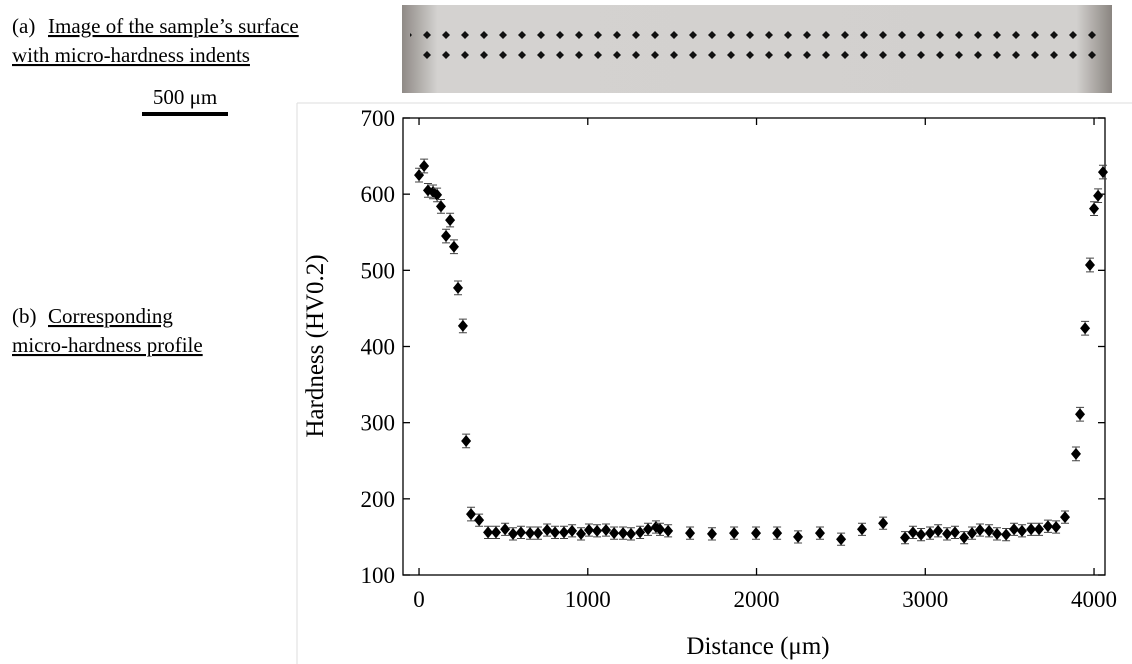 The height and width of the screenshot is (664, 1132). Describe the element at coordinates (131, 55) in the screenshot. I see `caption: with micro-hardness indents` at that location.